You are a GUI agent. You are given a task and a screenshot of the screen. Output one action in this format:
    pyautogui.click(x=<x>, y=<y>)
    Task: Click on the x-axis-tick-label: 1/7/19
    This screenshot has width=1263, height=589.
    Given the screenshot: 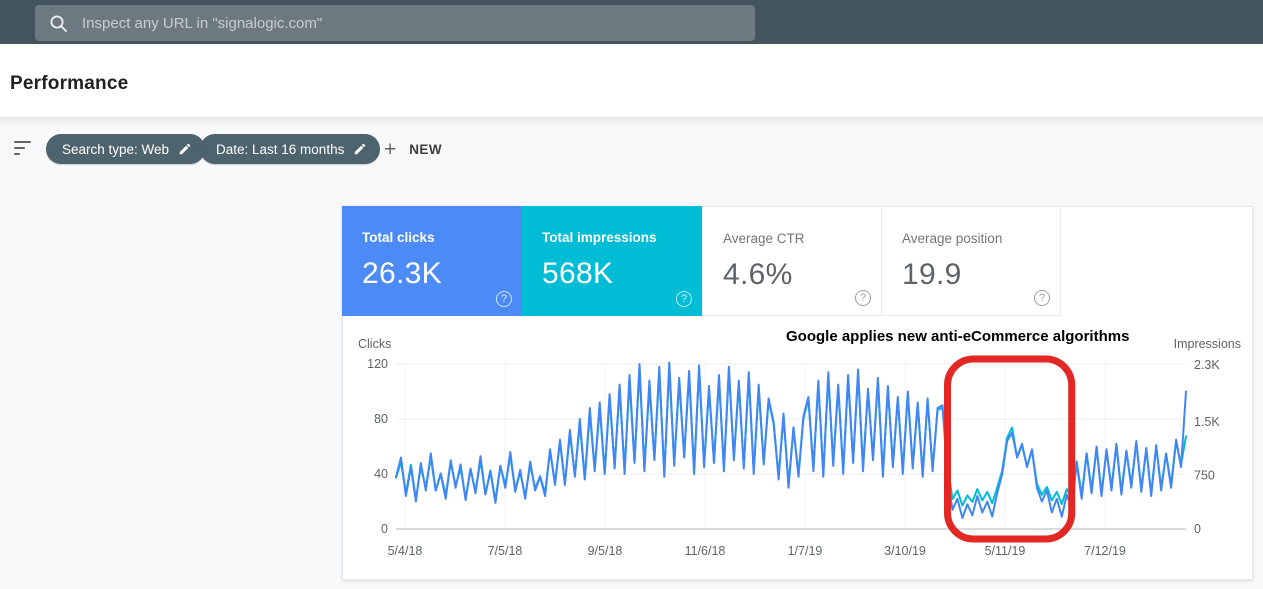 What is the action you would take?
    pyautogui.click(x=805, y=551)
    